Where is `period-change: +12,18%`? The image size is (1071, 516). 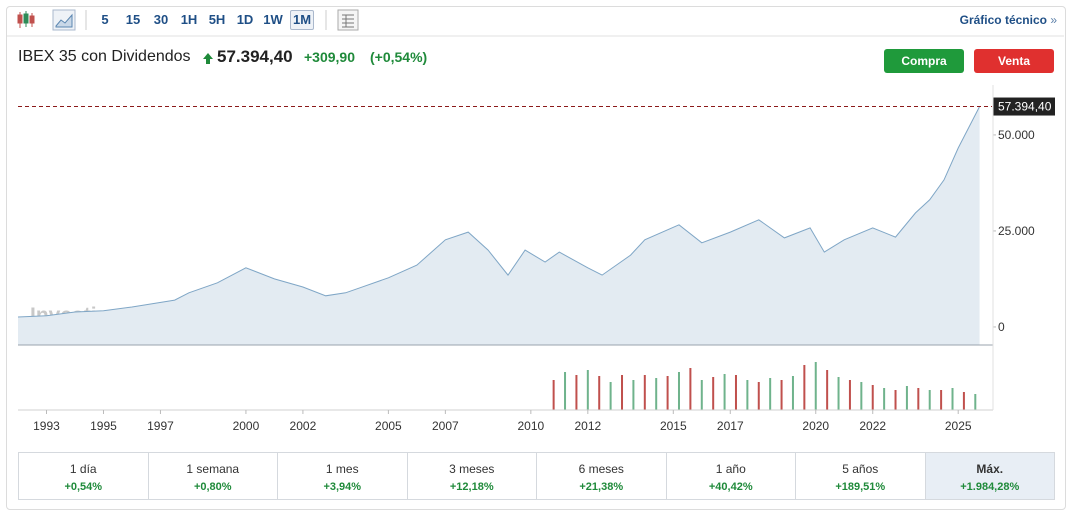 period-change: +12,18% is located at coordinates (471, 487).